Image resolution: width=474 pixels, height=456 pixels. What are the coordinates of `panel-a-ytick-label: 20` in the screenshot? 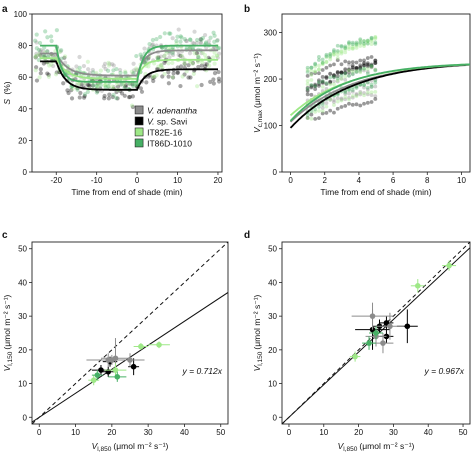 It's located at (22, 140).